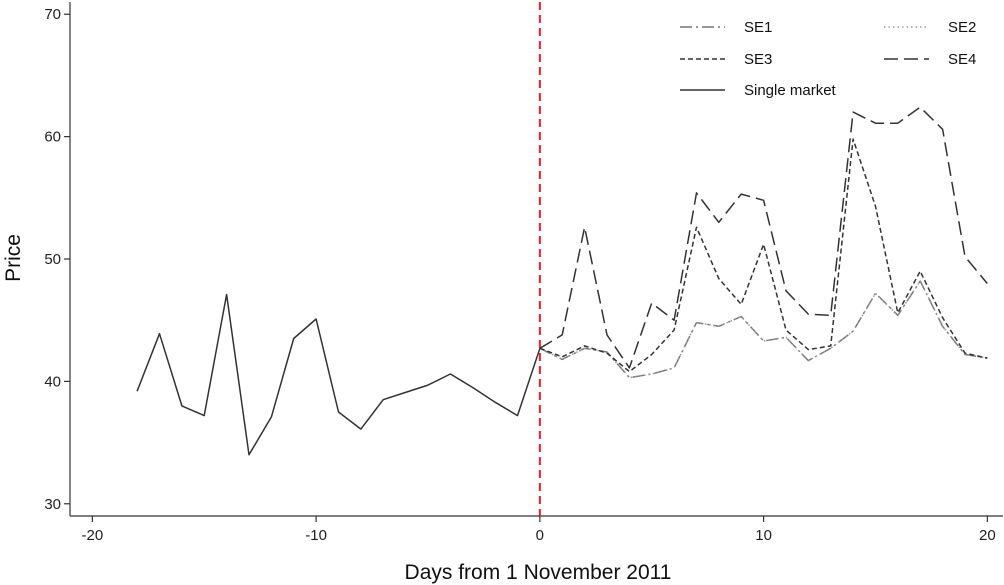 The image size is (1004, 585). I want to click on legend-label: SE2, so click(962, 27).